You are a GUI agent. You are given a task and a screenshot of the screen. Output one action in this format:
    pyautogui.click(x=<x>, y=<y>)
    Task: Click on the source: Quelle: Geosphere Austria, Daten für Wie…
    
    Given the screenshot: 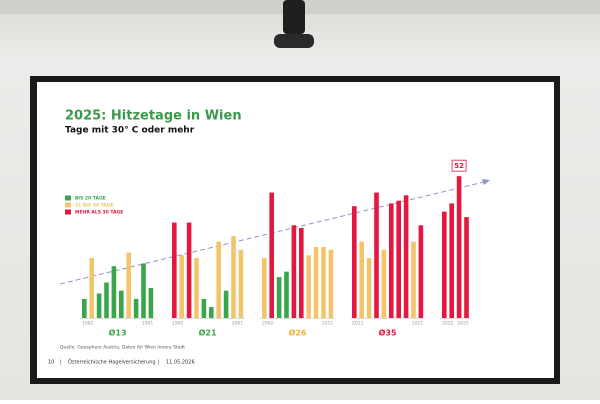 What is the action you would take?
    pyautogui.click(x=122, y=348)
    